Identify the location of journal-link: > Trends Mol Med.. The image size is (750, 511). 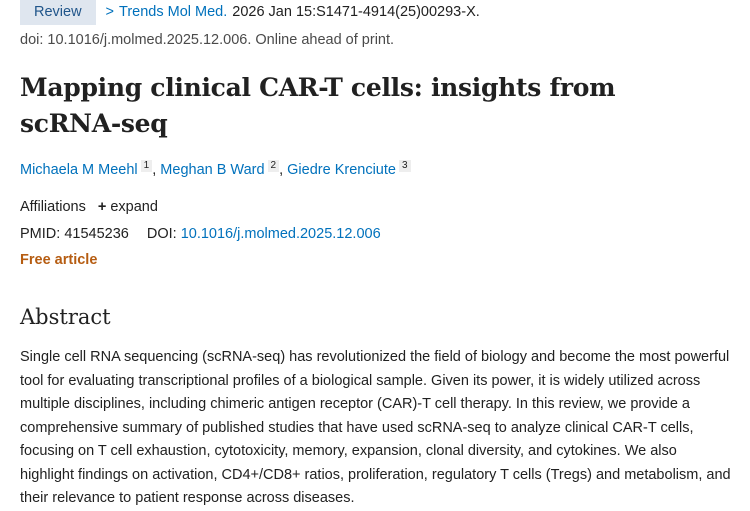
(167, 12).